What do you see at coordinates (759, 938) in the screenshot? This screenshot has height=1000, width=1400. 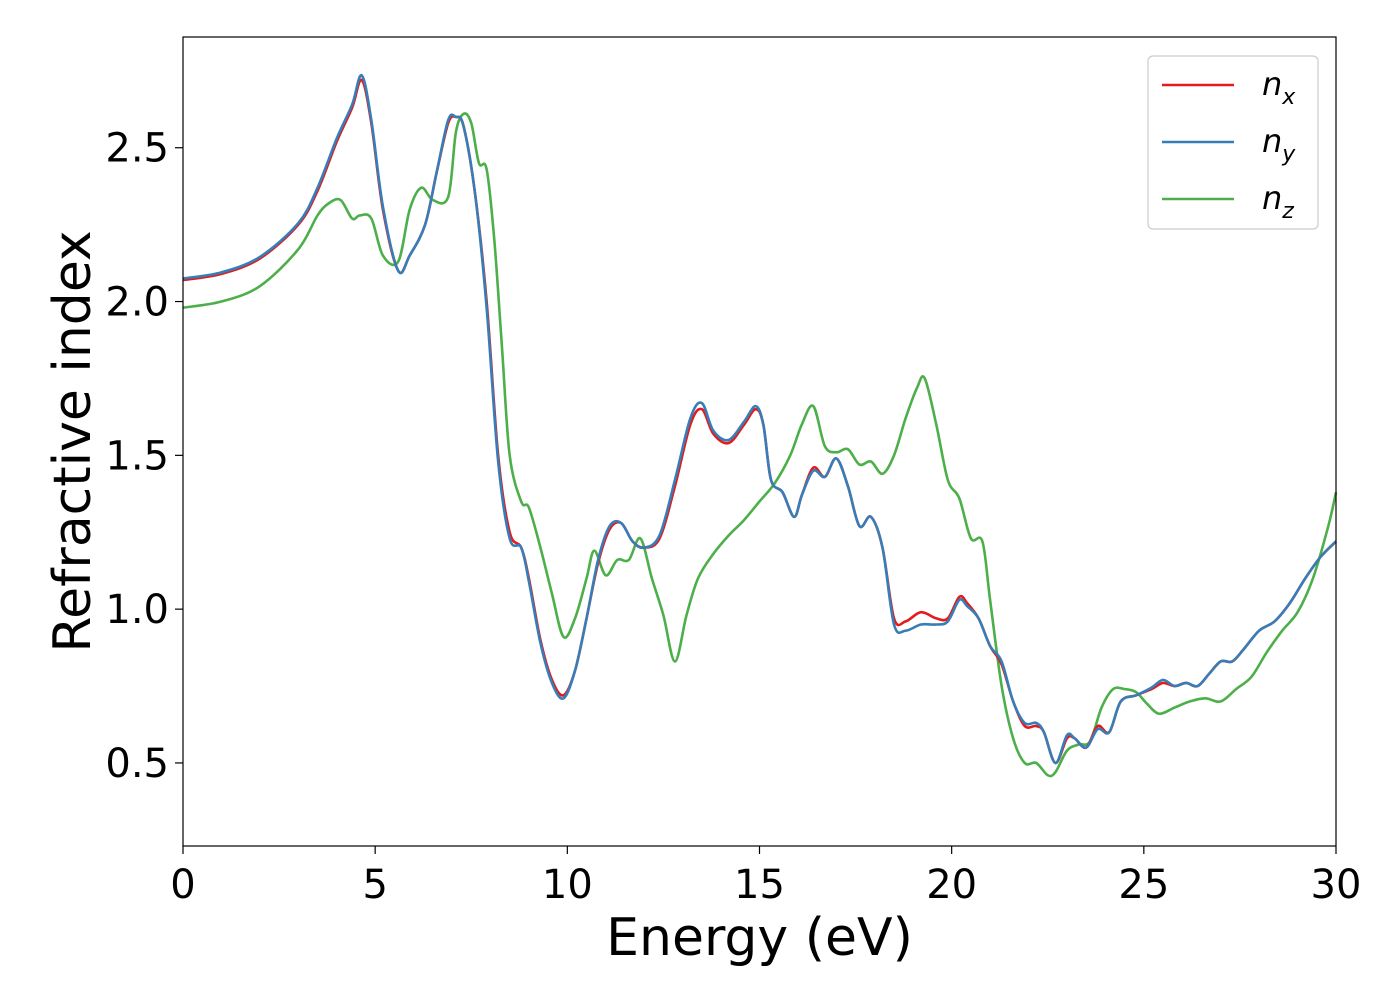 I see `x-axis-label: Energy (eV)` at bounding box center [759, 938].